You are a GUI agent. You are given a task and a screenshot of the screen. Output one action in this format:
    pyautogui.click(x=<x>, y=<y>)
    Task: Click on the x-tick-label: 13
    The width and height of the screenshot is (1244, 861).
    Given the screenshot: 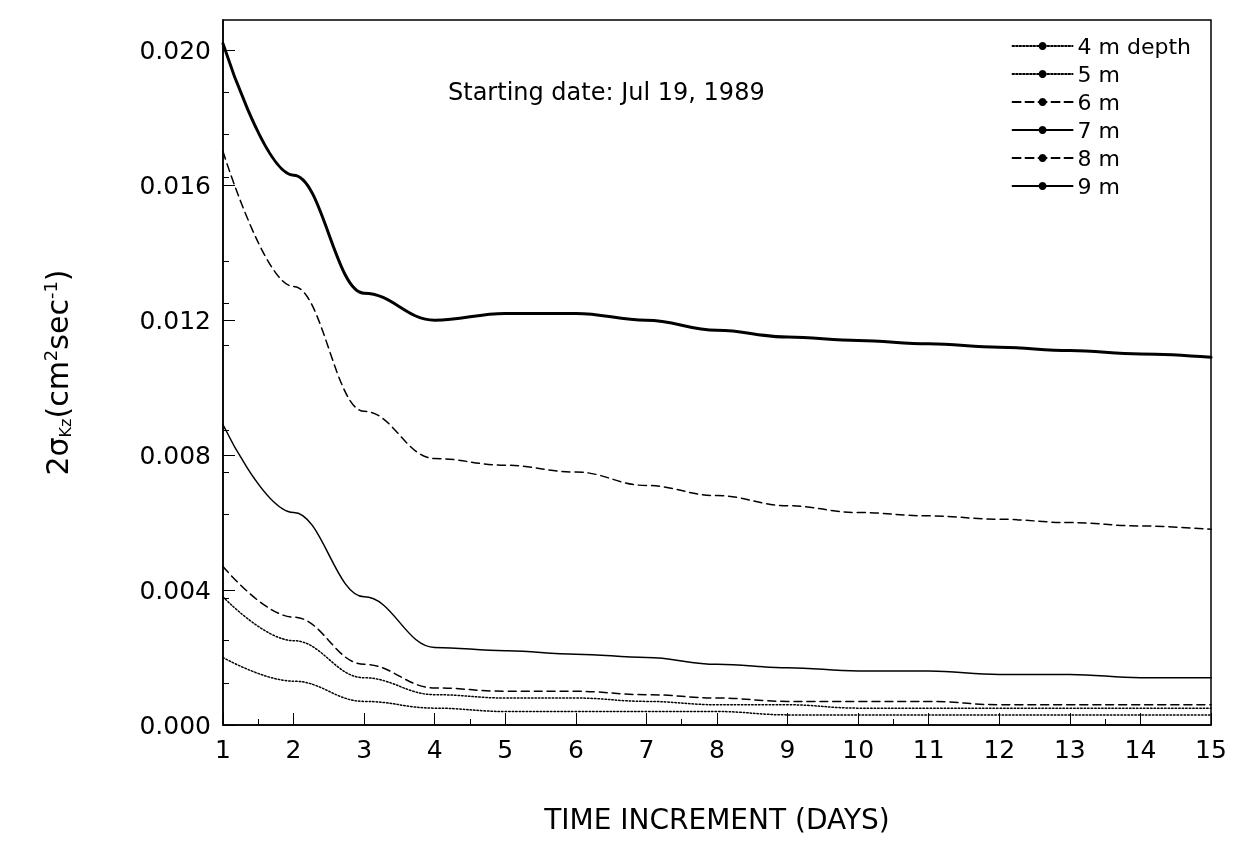 What is the action you would take?
    pyautogui.click(x=1069, y=749)
    